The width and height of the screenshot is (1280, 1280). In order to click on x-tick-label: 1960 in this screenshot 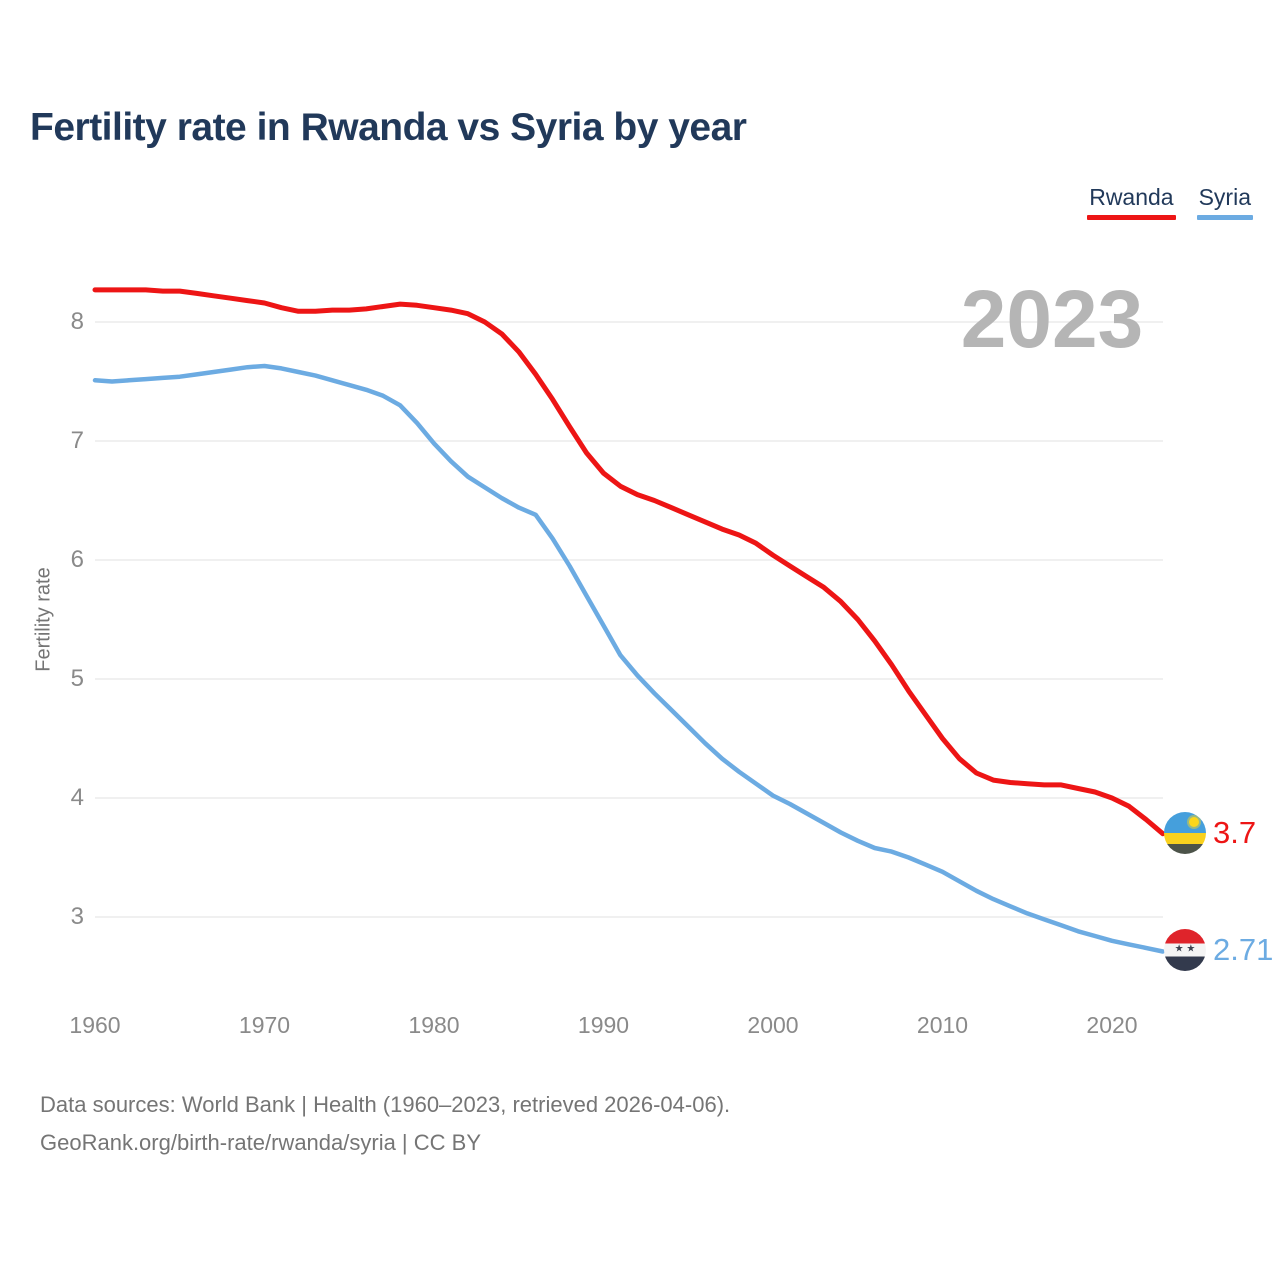, I will do `click(95, 1025)`.